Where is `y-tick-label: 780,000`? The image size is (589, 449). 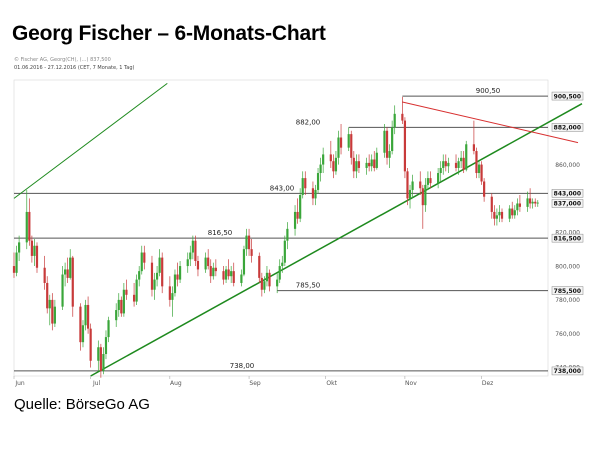
y-tick-label: 780,000 is located at coordinates (567, 300).